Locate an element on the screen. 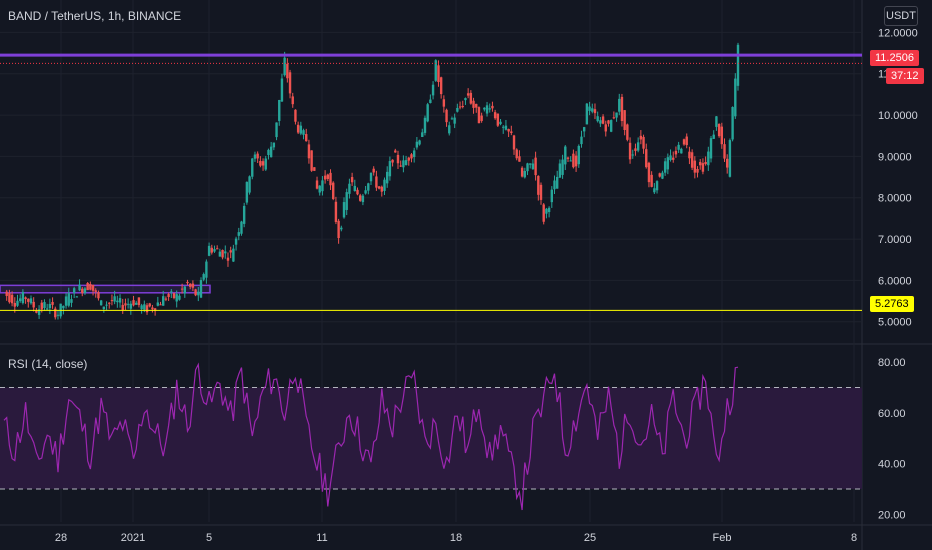 Image resolution: width=932 pixels, height=550 pixels. time-tick-label: 25 is located at coordinates (590, 538).